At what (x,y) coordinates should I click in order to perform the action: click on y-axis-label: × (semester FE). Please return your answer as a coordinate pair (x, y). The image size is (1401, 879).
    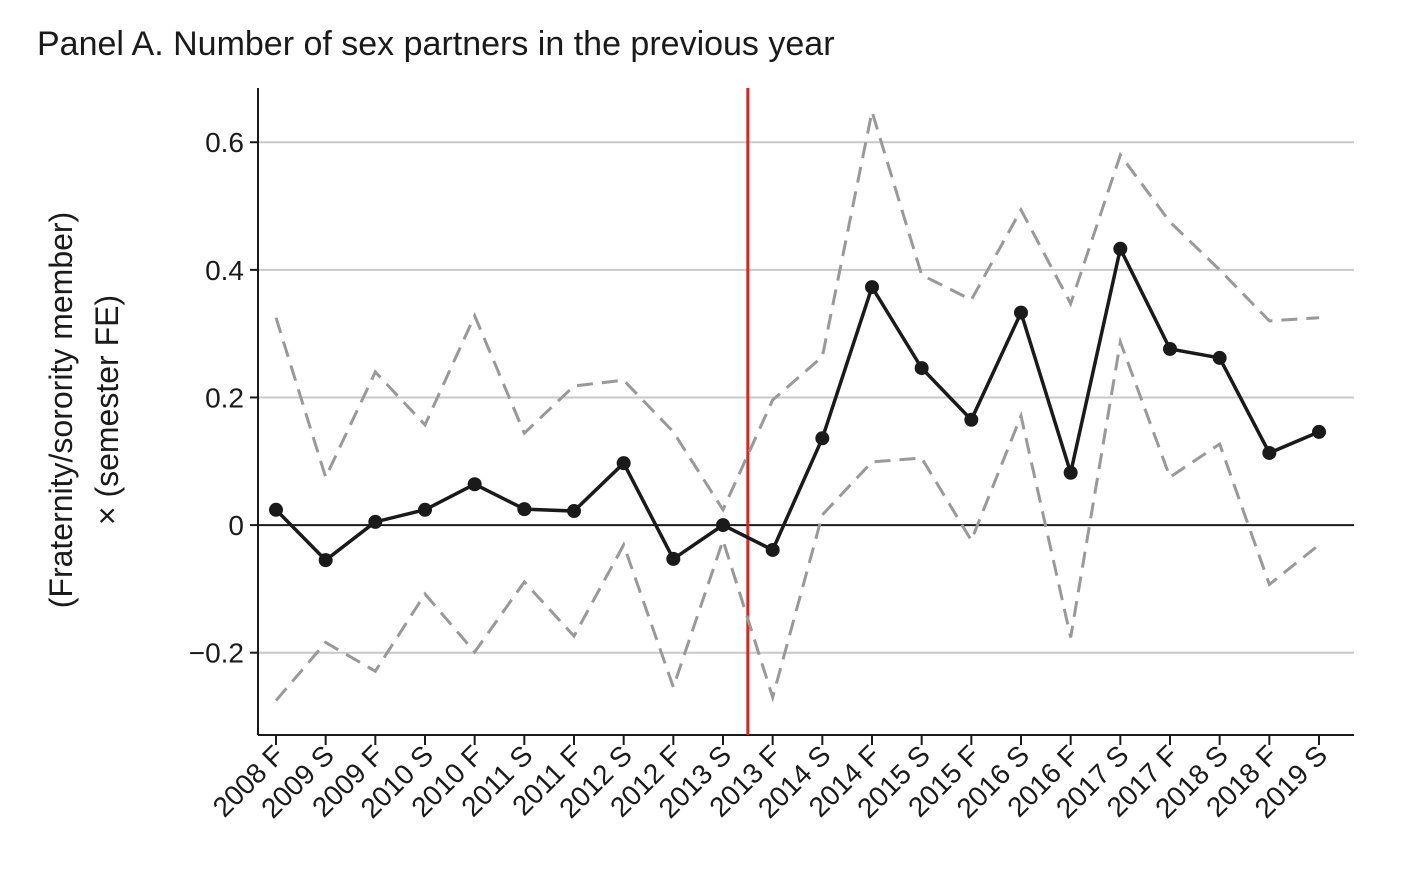
    Looking at the image, I should click on (107, 410).